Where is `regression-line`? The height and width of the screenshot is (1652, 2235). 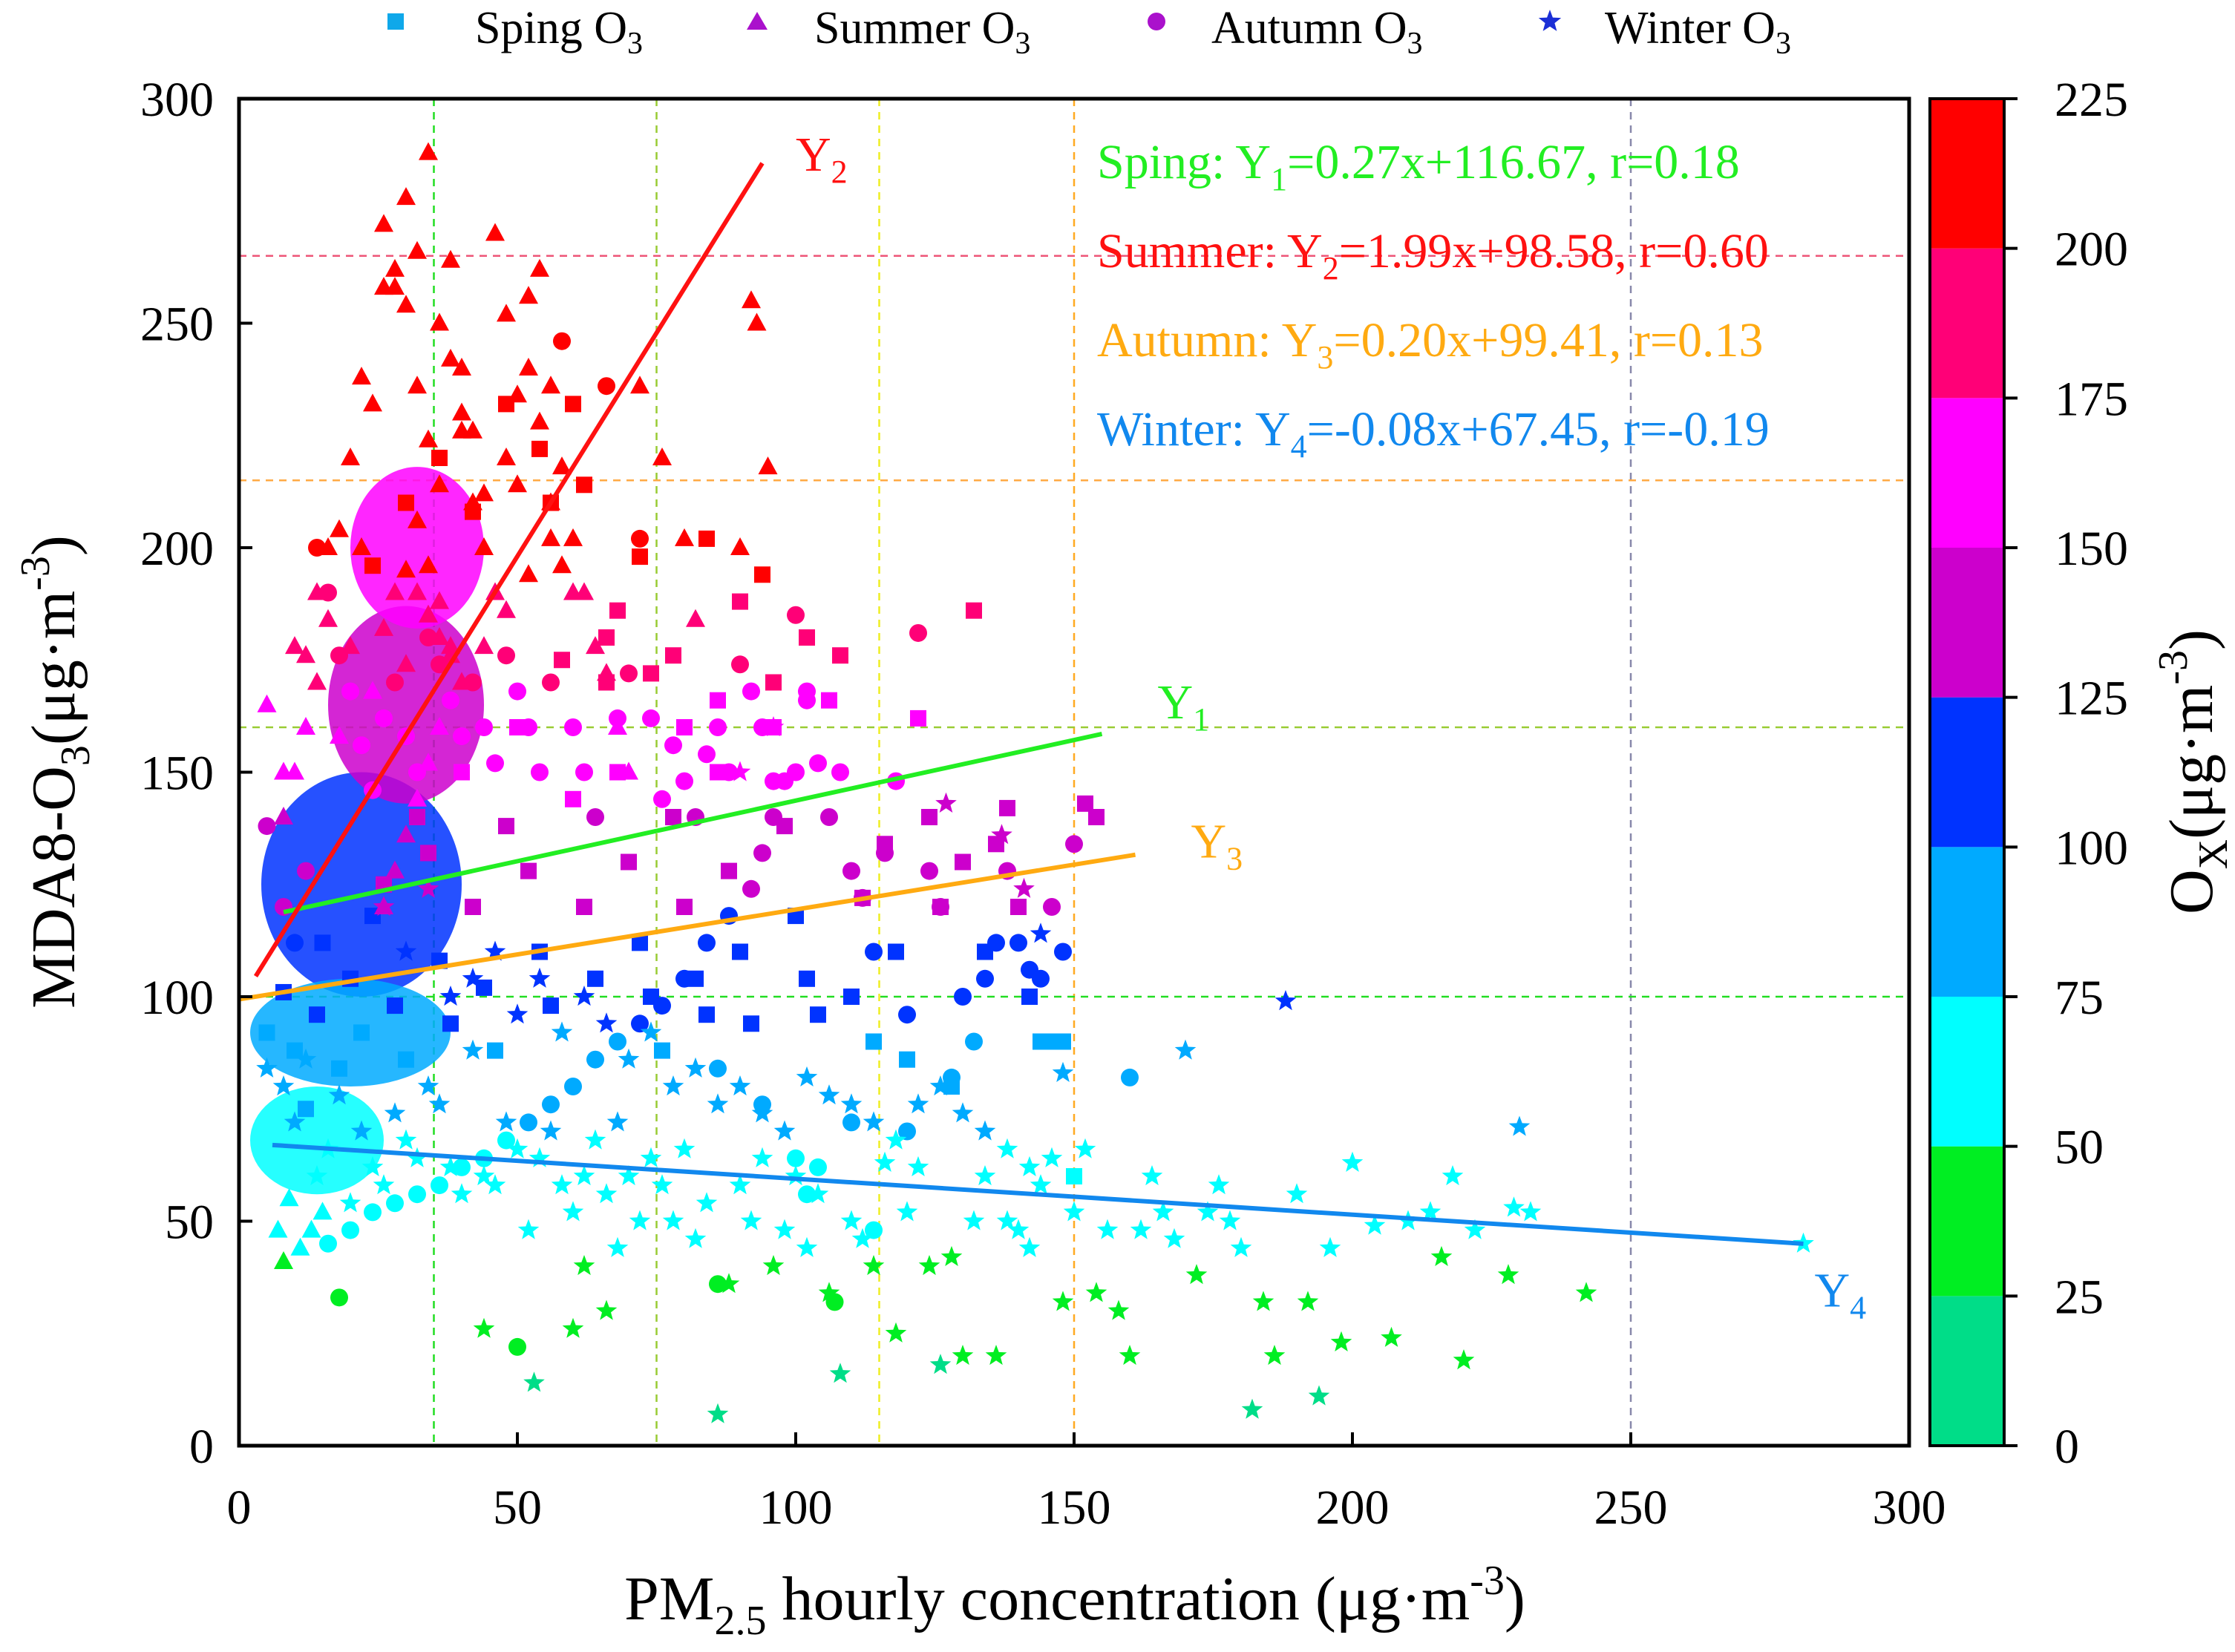 regression-line is located at coordinates (687, 927).